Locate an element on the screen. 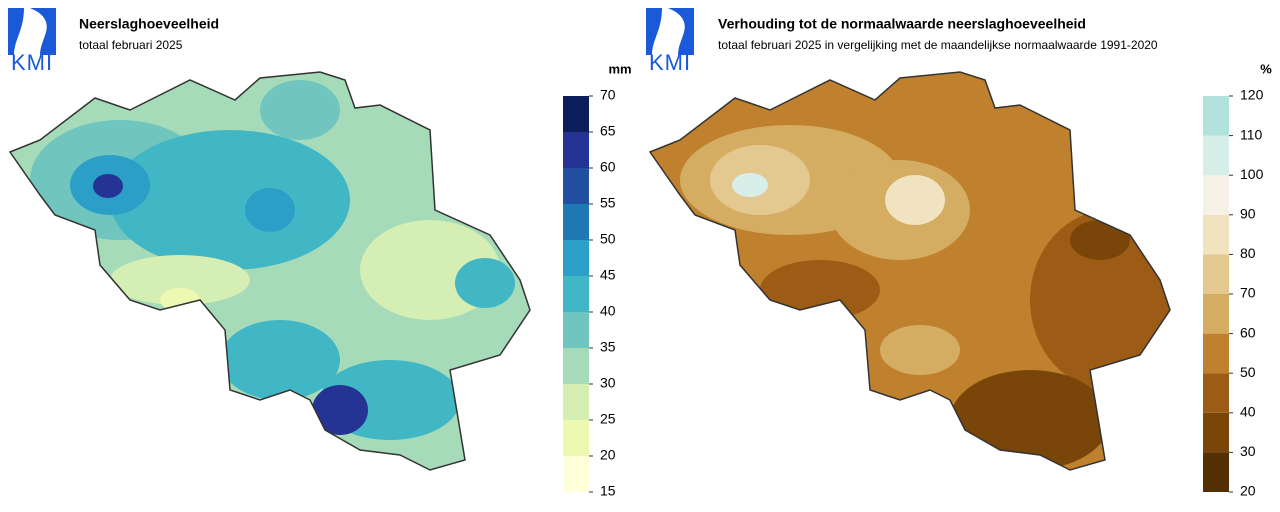  legend-unit: % is located at coordinates (1266, 68).